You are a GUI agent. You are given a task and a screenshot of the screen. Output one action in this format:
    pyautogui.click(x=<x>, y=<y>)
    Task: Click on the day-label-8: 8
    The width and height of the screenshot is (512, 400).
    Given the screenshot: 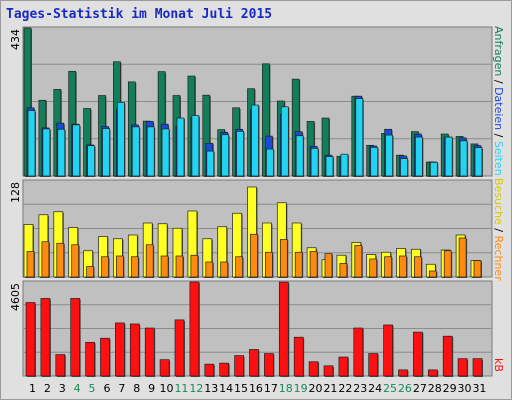 What is the action you would take?
    pyautogui.click(x=136, y=388)
    